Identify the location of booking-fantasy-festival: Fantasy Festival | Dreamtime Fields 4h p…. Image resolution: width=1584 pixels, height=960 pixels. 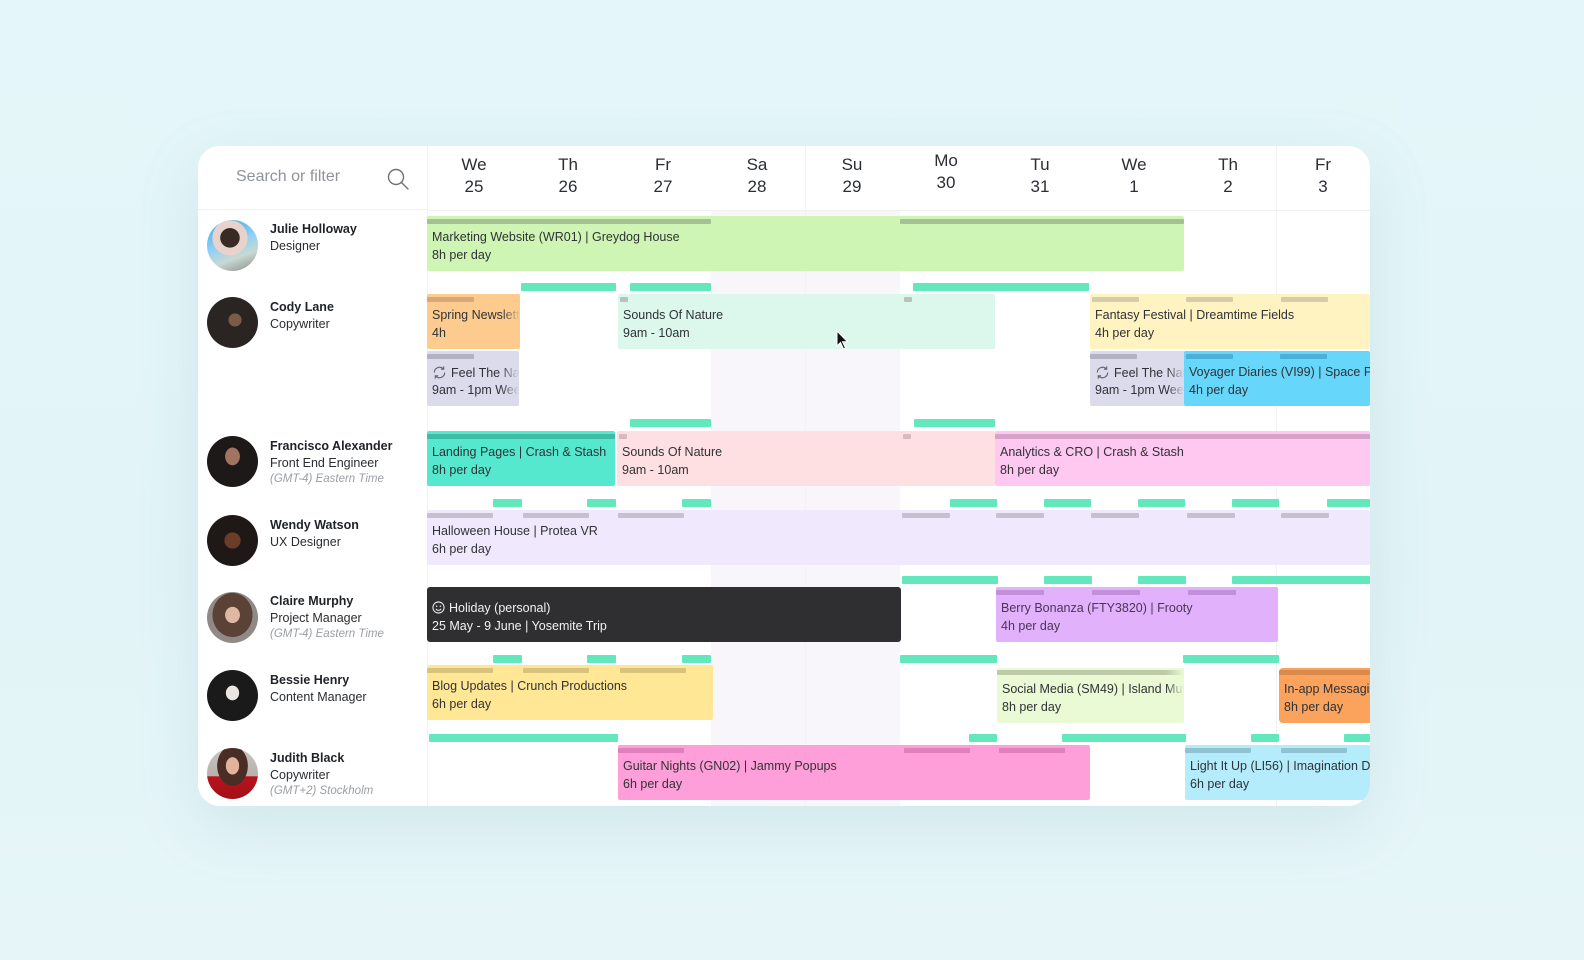
(1230, 321).